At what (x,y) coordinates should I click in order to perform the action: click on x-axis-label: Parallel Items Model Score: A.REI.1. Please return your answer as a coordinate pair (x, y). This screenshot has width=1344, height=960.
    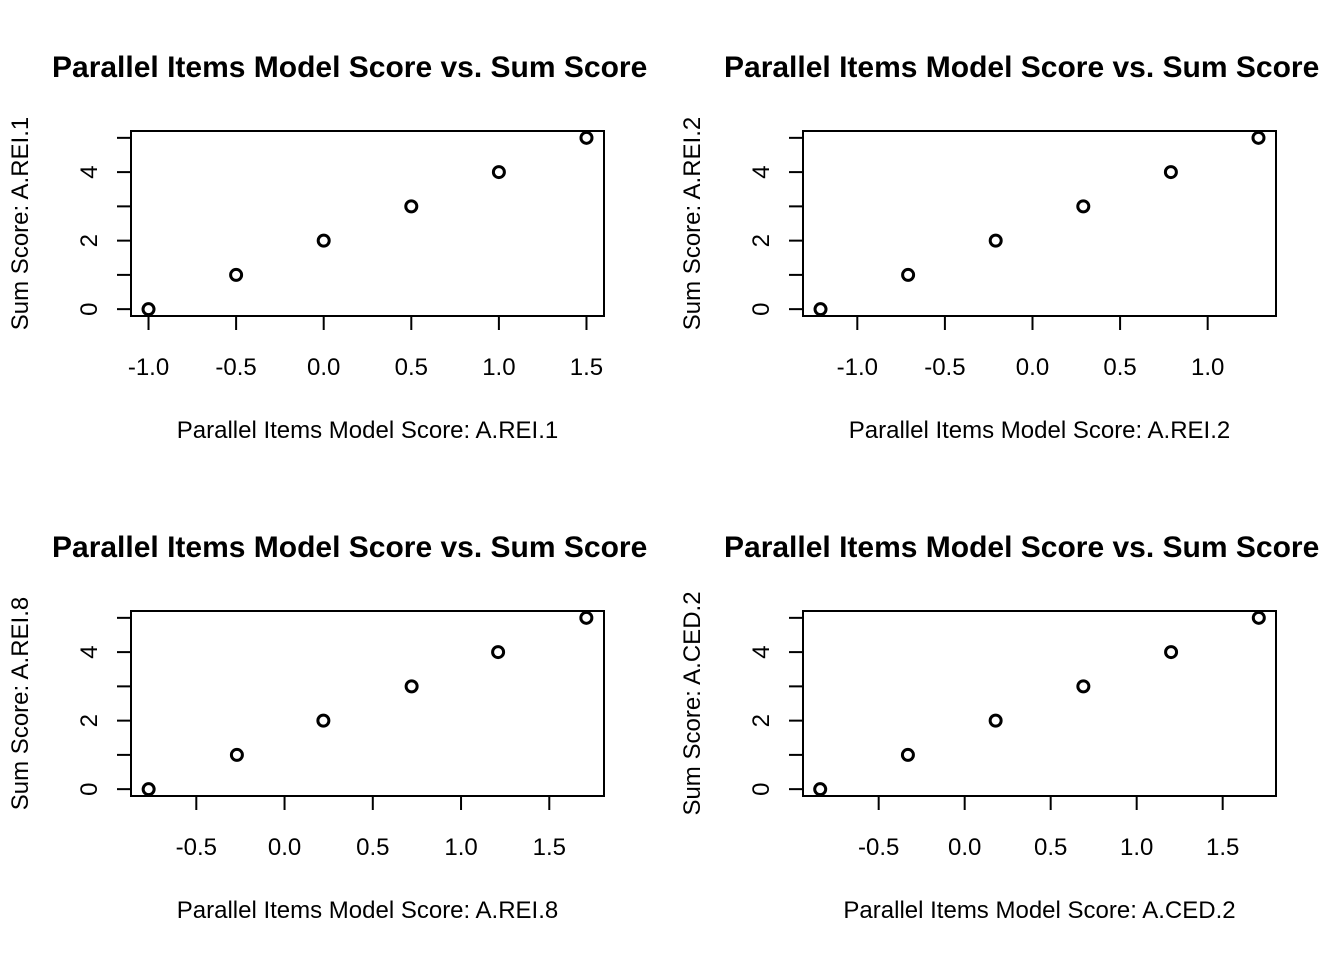
    Looking at the image, I should click on (368, 430).